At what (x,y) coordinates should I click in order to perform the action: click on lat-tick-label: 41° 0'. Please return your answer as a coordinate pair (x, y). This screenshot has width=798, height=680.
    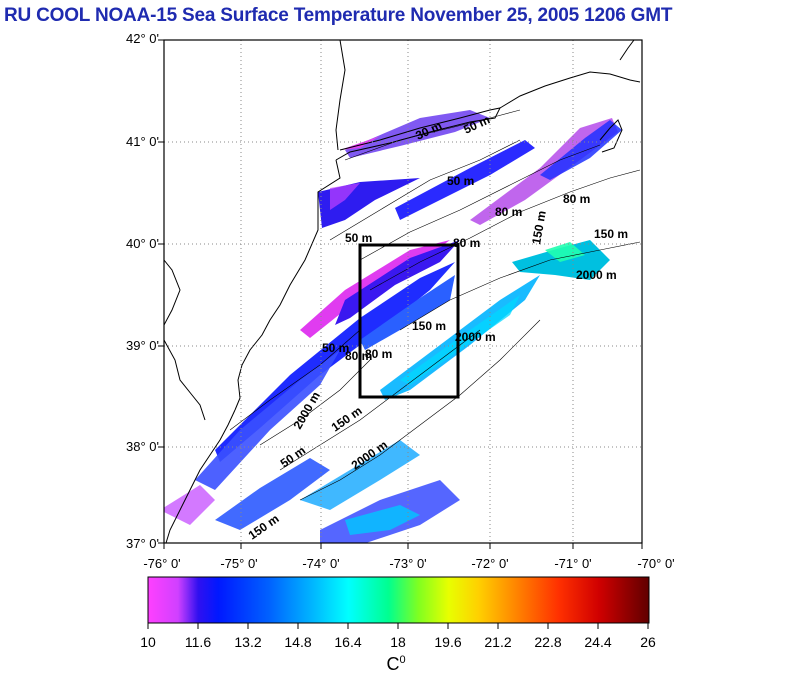
    Looking at the image, I should click on (142, 141).